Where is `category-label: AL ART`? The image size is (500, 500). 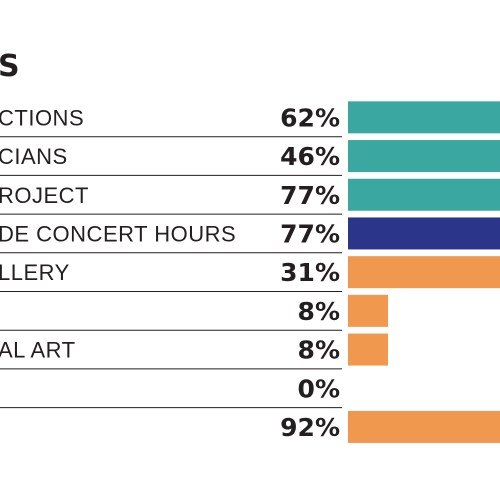
category-label: AL ART is located at coordinates (38, 350).